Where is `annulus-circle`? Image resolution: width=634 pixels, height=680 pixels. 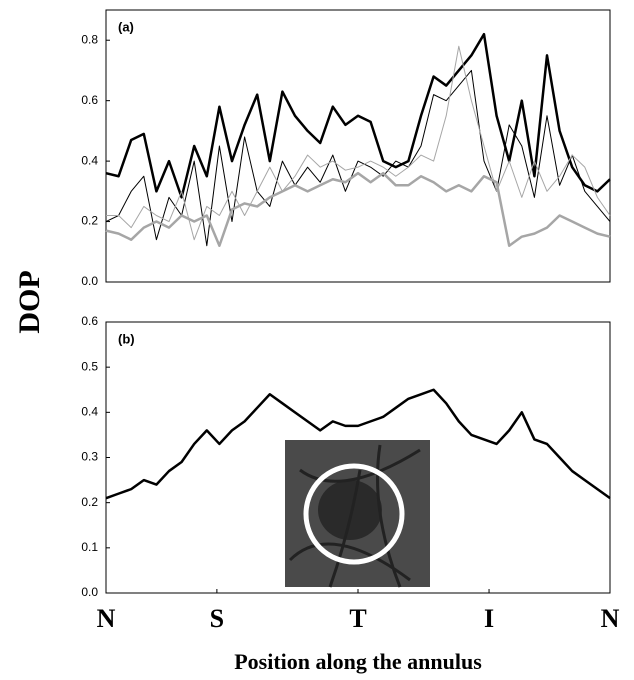 annulus-circle is located at coordinates (354, 514).